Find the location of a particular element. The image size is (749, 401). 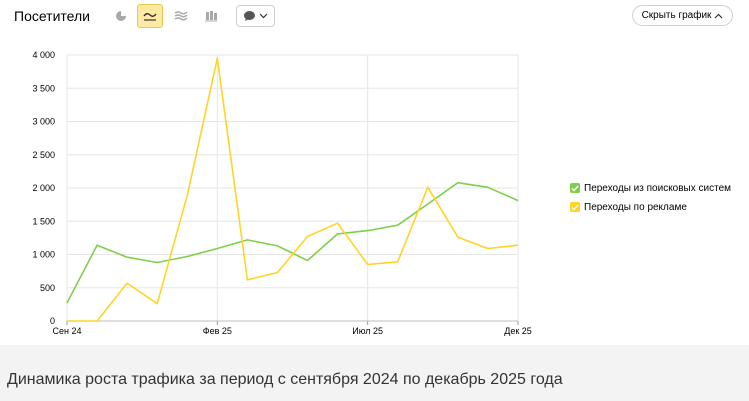

legend-item-2: Переходы по рекламе is located at coordinates (650, 207).